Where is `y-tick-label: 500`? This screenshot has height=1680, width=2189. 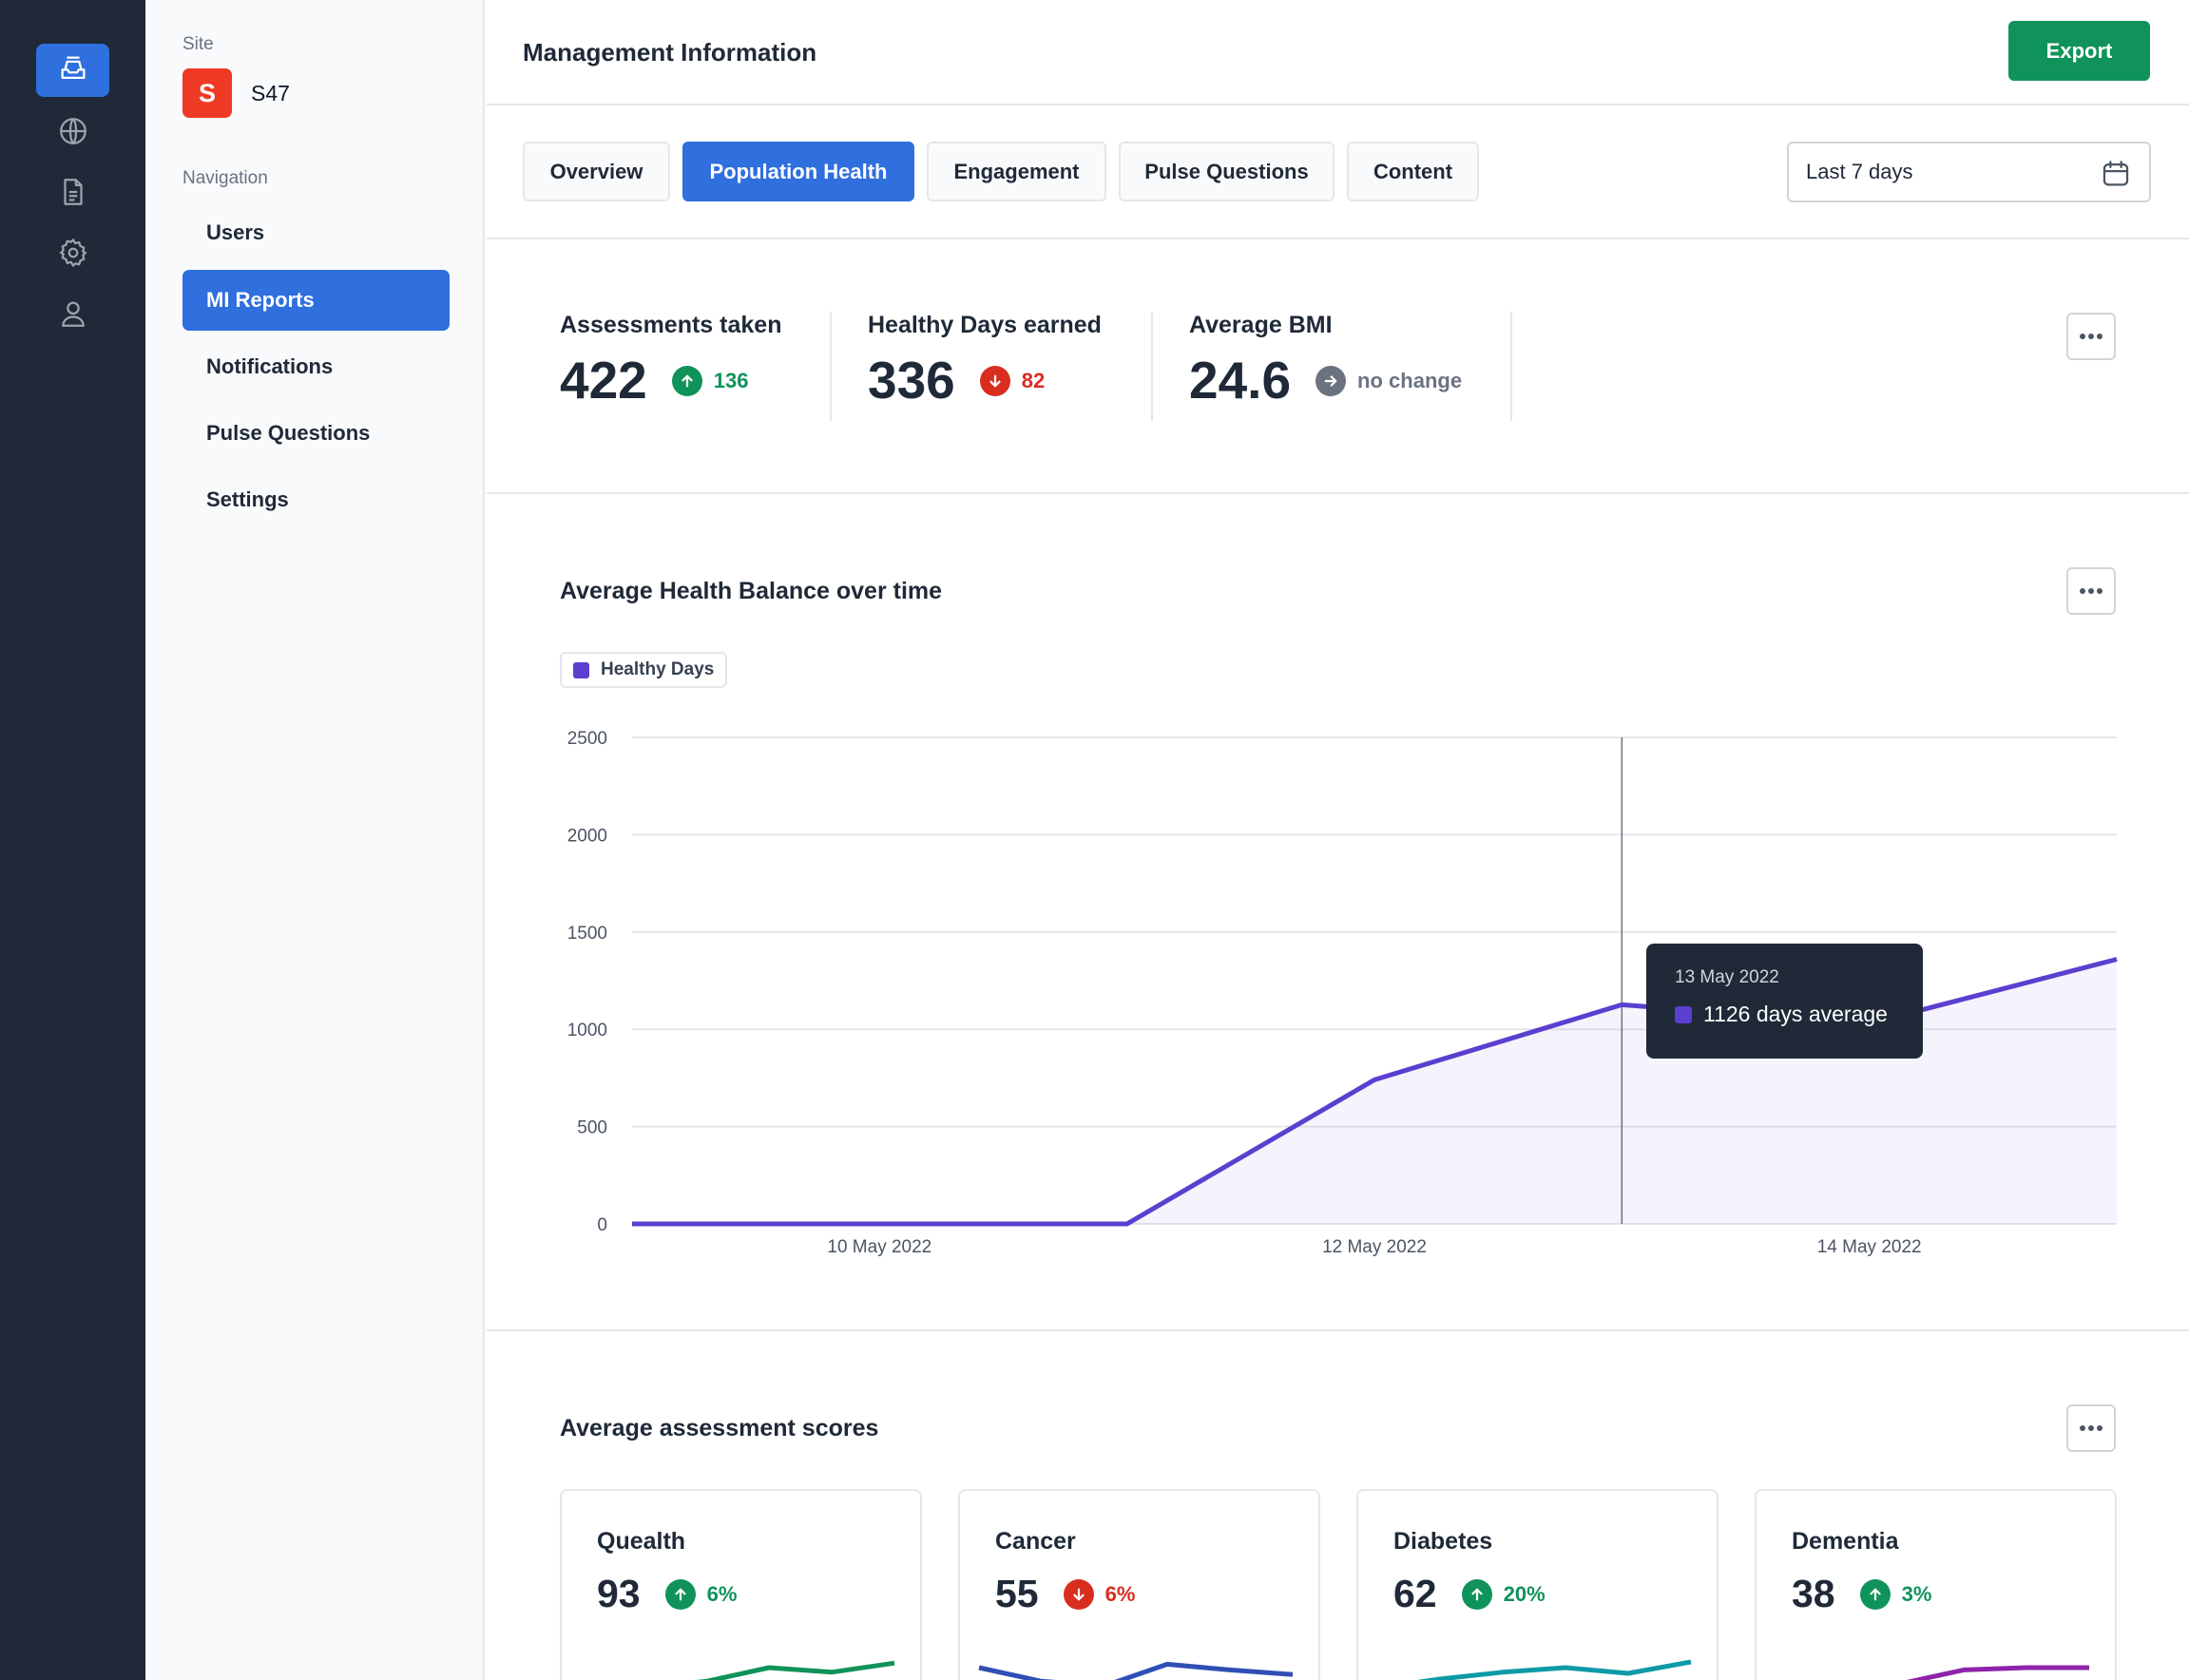
y-tick-label: 500 is located at coordinates (592, 1128).